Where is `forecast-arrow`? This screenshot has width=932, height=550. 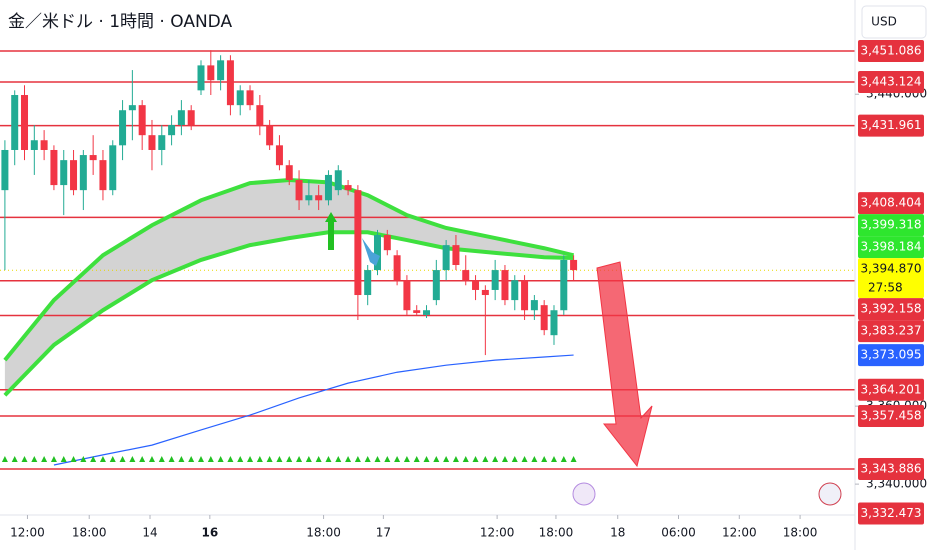 forecast-arrow is located at coordinates (624, 364).